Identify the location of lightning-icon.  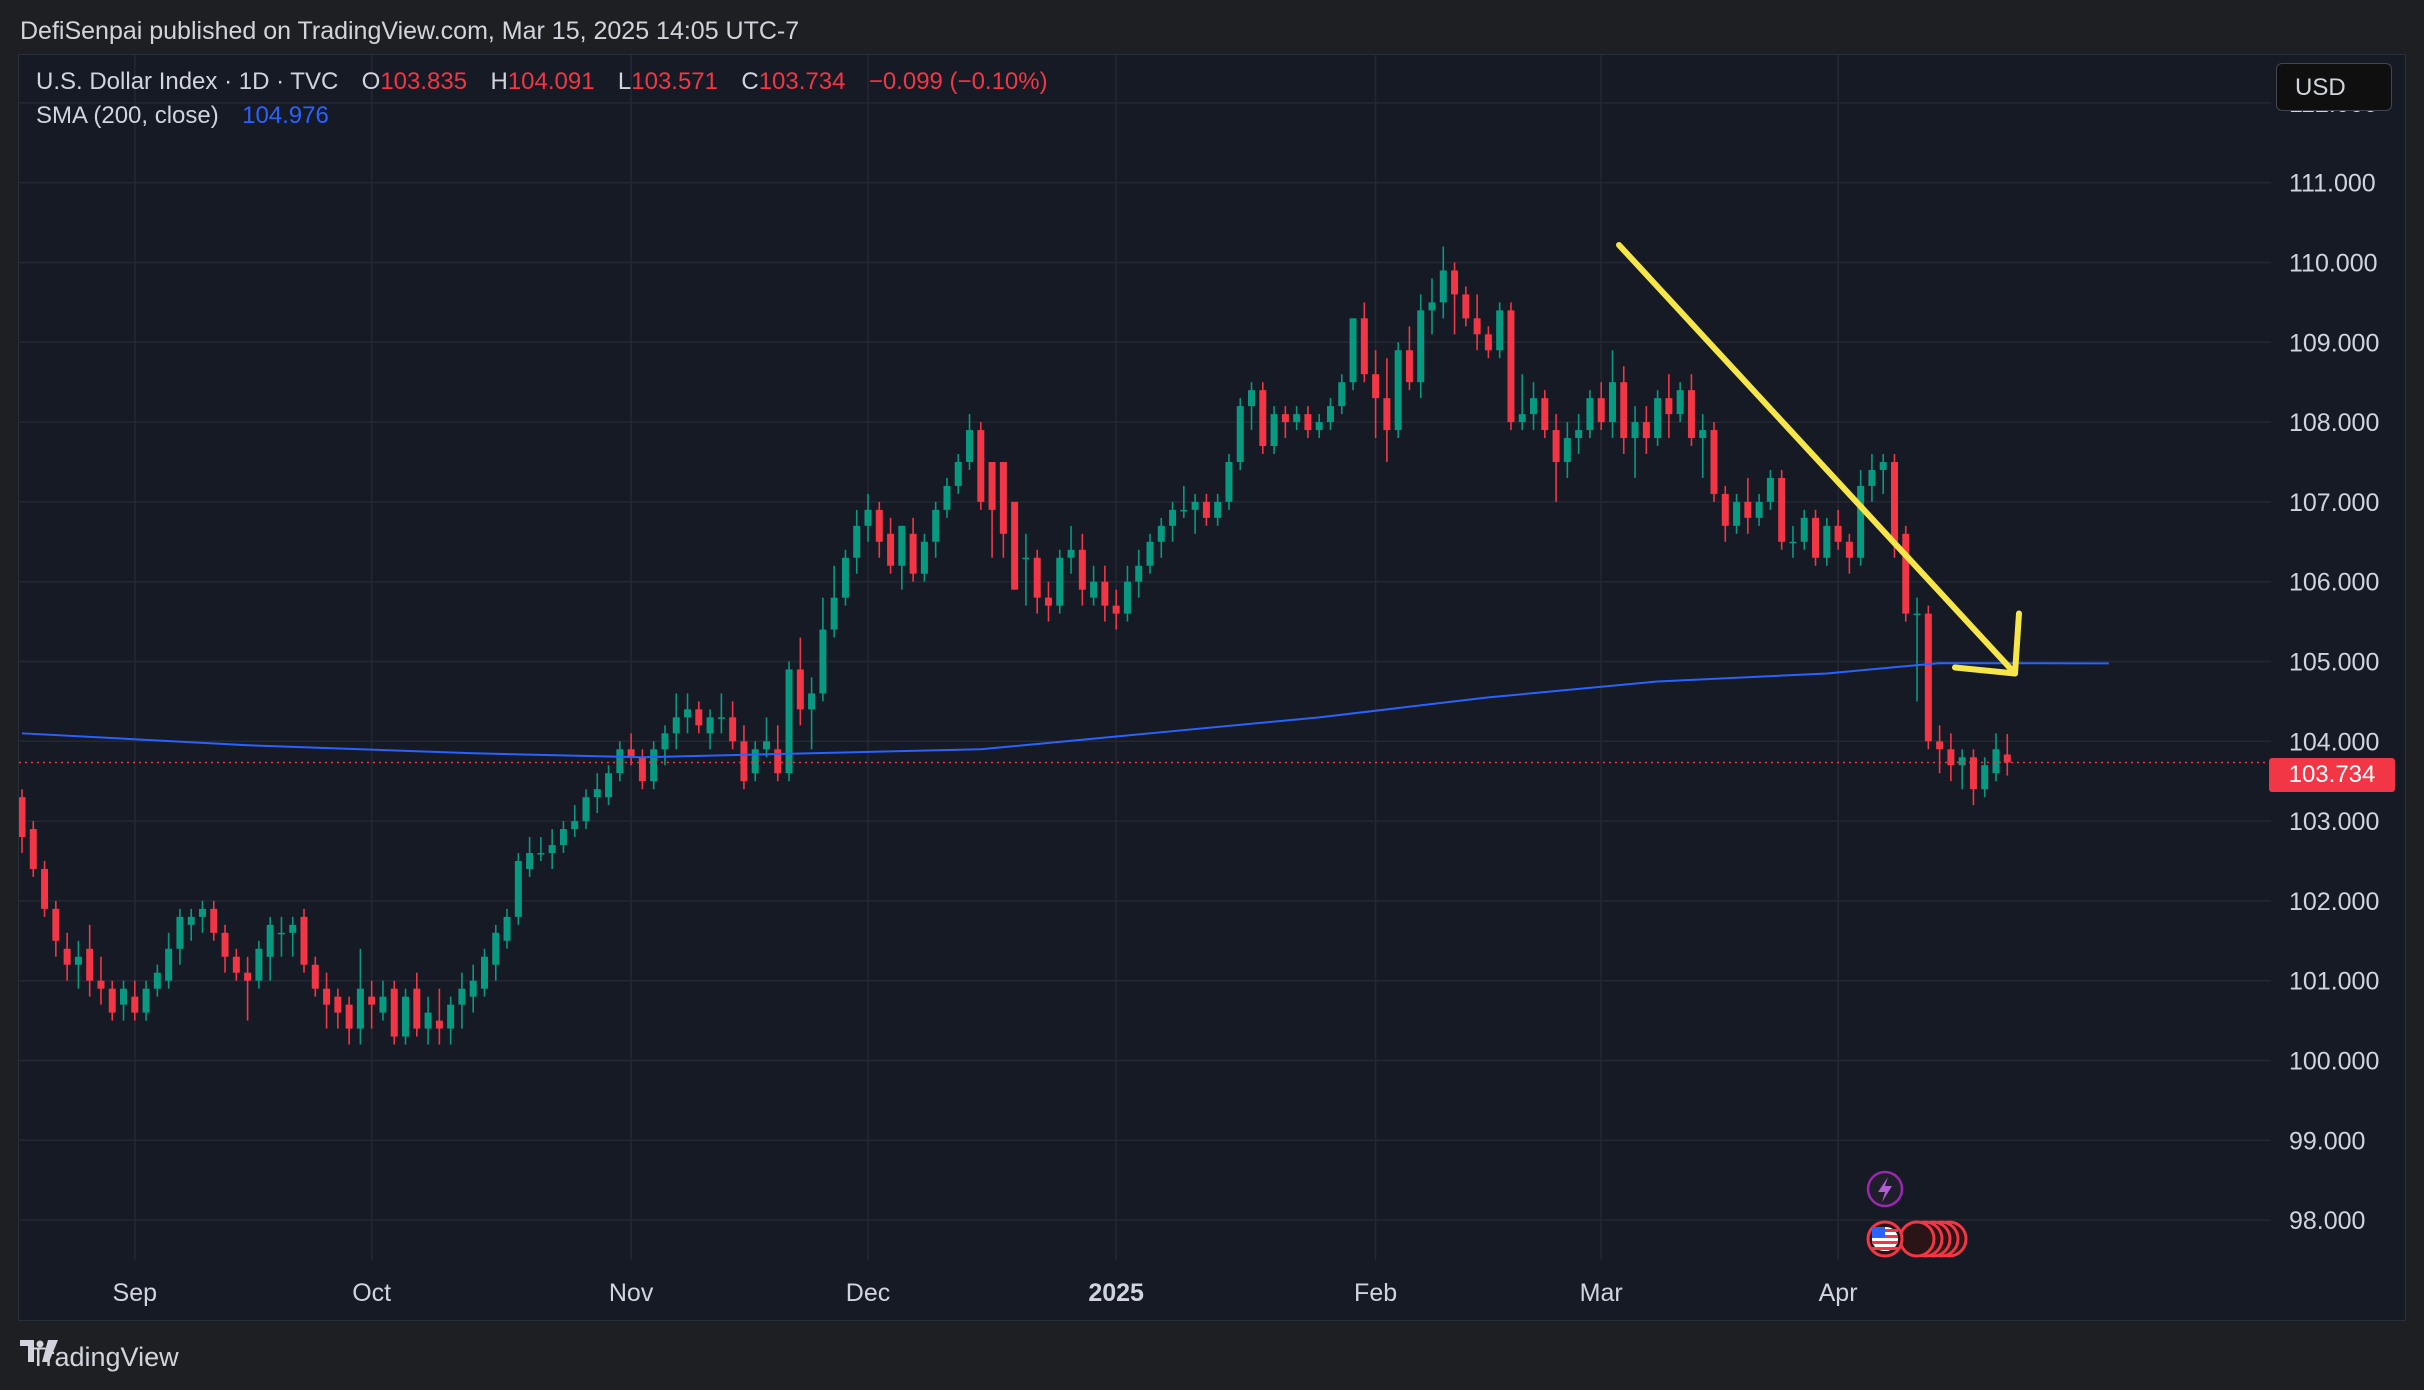
(1885, 1189).